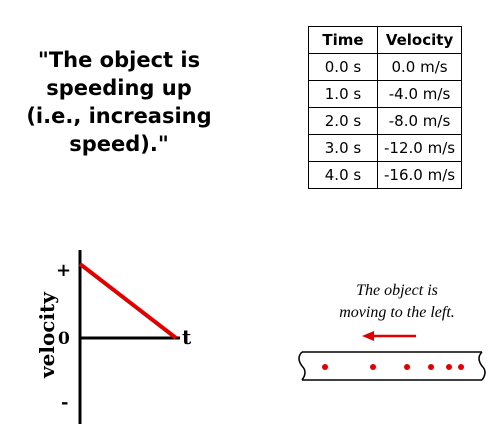 Image resolution: width=500 pixels, height=444 pixels. What do you see at coordinates (343, 121) in the screenshot?
I see `cell-time: 2.0 s` at bounding box center [343, 121].